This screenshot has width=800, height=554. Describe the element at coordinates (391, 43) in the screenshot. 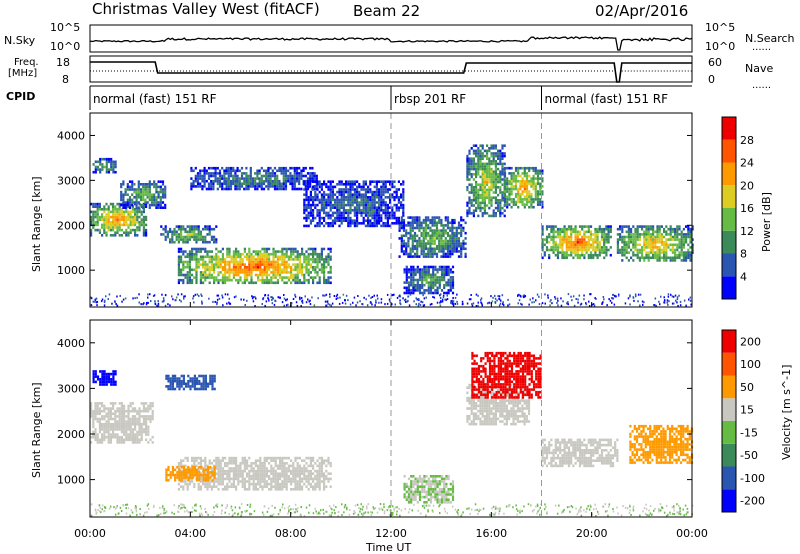

I see `nsky-trace` at that location.